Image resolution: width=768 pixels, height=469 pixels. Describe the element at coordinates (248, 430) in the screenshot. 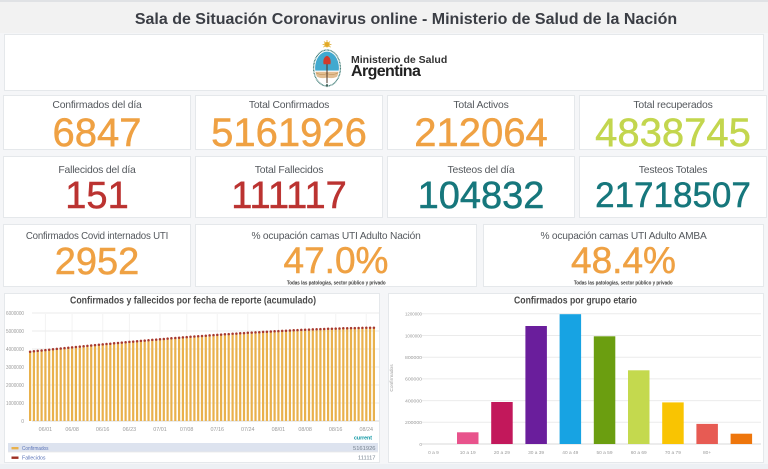

I see `svg-text: 07/24` at that location.